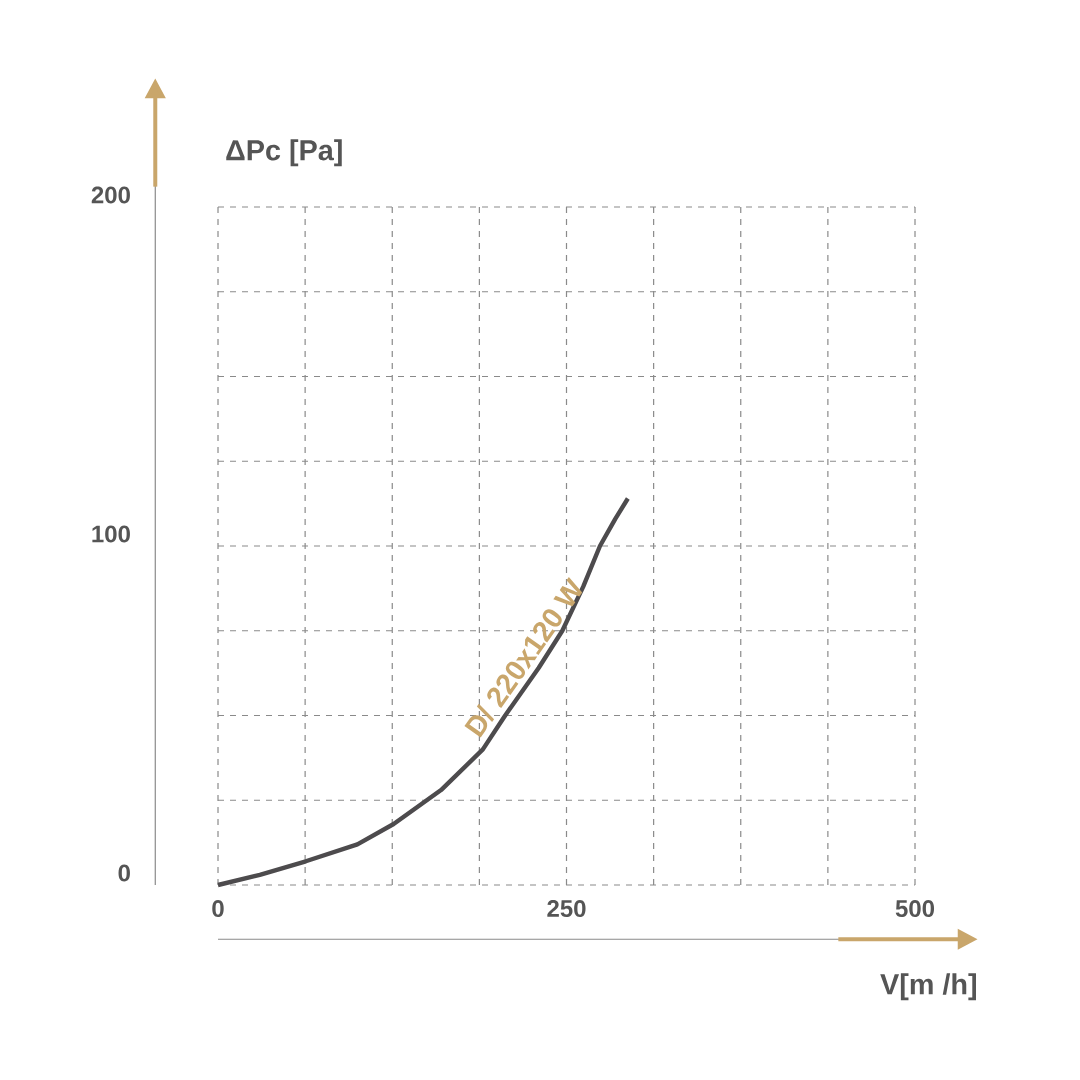 The width and height of the screenshot is (1080, 1080). What do you see at coordinates (124, 873) in the screenshot?
I see `y-tick-label: 0` at bounding box center [124, 873].